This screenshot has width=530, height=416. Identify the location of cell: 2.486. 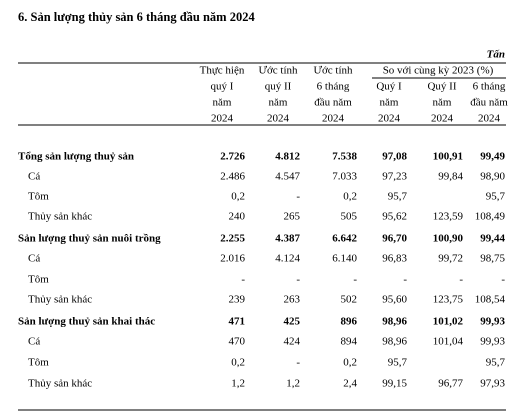
(232, 177).